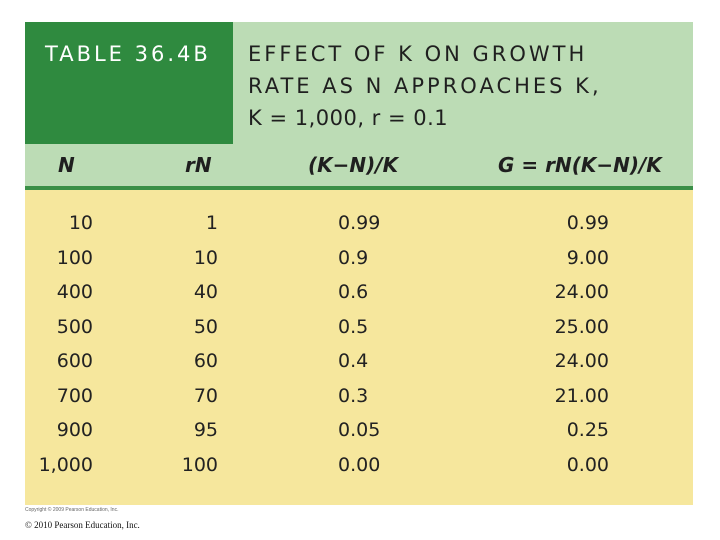 The width and height of the screenshot is (720, 540). What do you see at coordinates (80, 223) in the screenshot?
I see `cell-n: 10` at bounding box center [80, 223].